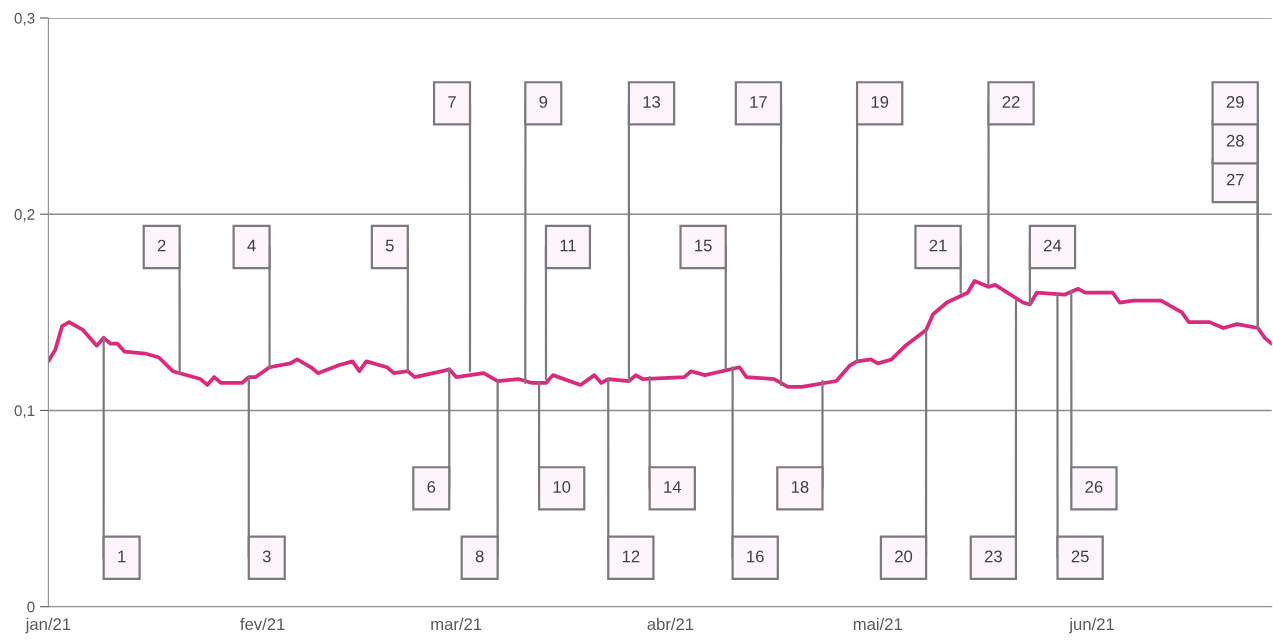  I want to click on annotation: 18, so click(800, 487).